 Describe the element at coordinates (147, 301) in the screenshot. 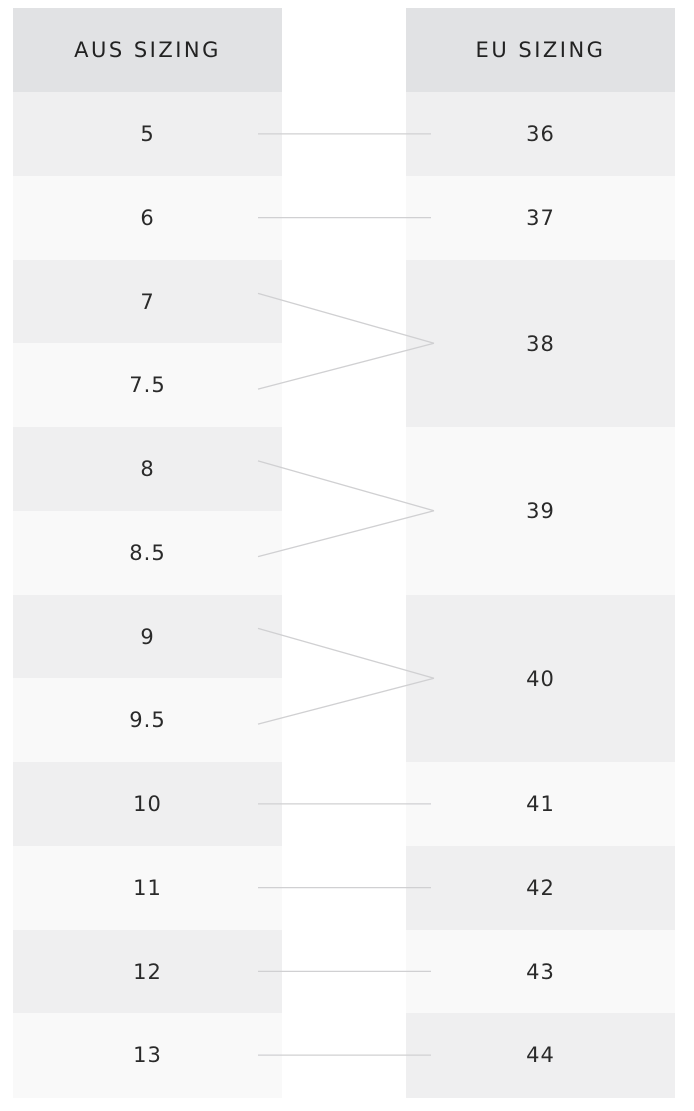

I see `aus-size-cell: 7` at that location.